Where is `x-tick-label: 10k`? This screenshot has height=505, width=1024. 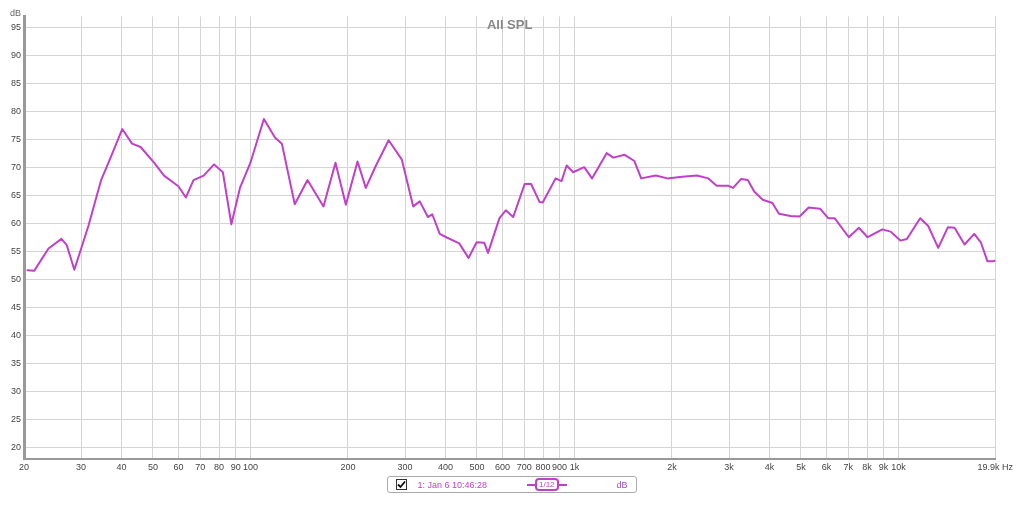
x-tick-label: 10k is located at coordinates (899, 467).